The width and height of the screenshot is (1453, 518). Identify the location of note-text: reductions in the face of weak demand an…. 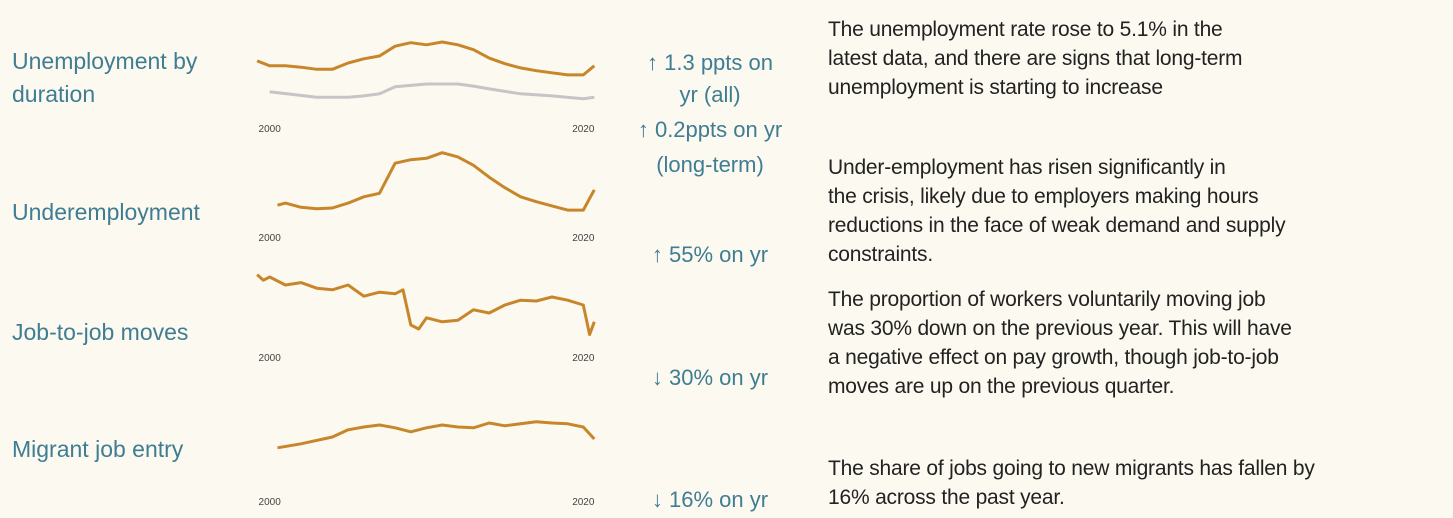
(1057, 225).